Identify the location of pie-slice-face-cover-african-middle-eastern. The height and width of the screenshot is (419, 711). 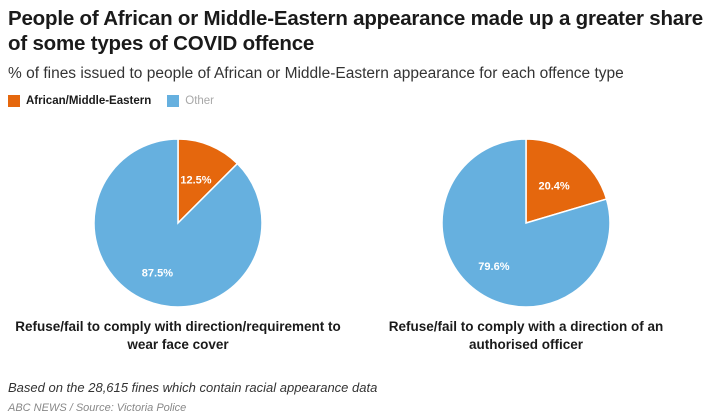
(208, 181).